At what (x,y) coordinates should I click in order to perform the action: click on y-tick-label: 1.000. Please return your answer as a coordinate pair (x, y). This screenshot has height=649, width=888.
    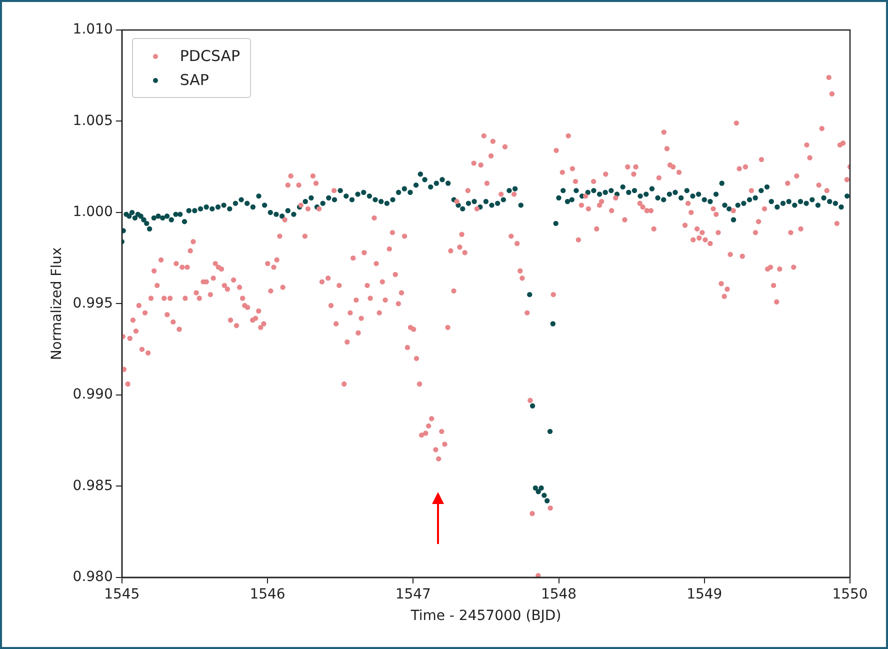
    Looking at the image, I should click on (92, 212).